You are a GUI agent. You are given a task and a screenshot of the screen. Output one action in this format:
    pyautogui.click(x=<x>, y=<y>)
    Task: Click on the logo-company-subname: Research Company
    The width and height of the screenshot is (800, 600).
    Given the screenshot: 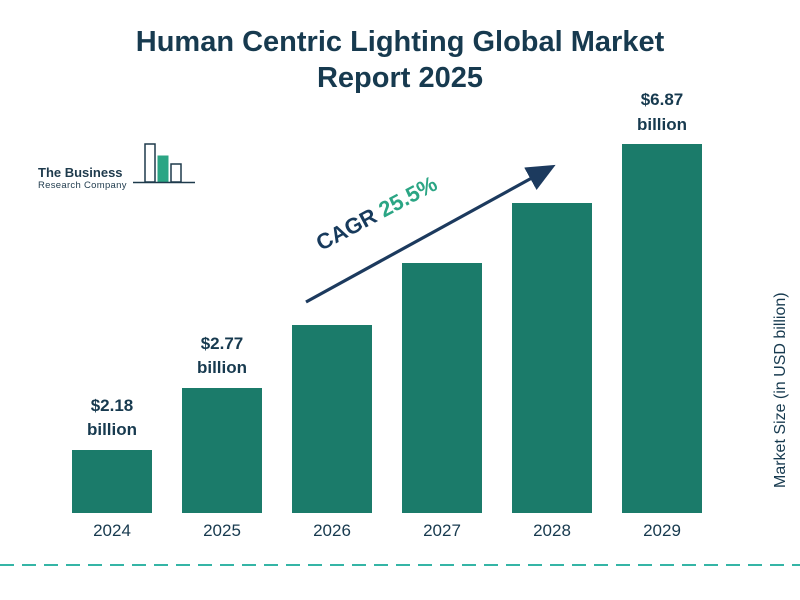 What is the action you would take?
    pyautogui.click(x=82, y=185)
    